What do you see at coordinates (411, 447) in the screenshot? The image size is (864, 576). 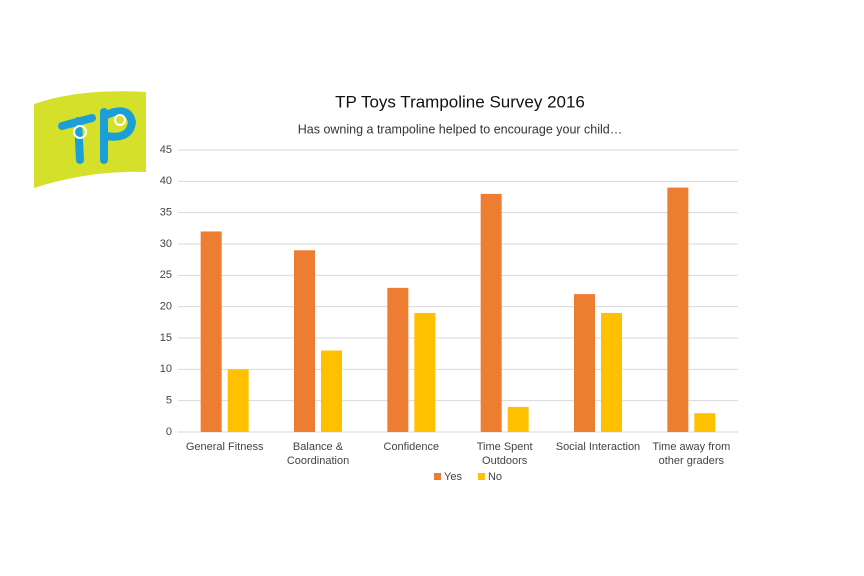 I see `x-tick-label: Confidence` at bounding box center [411, 447].